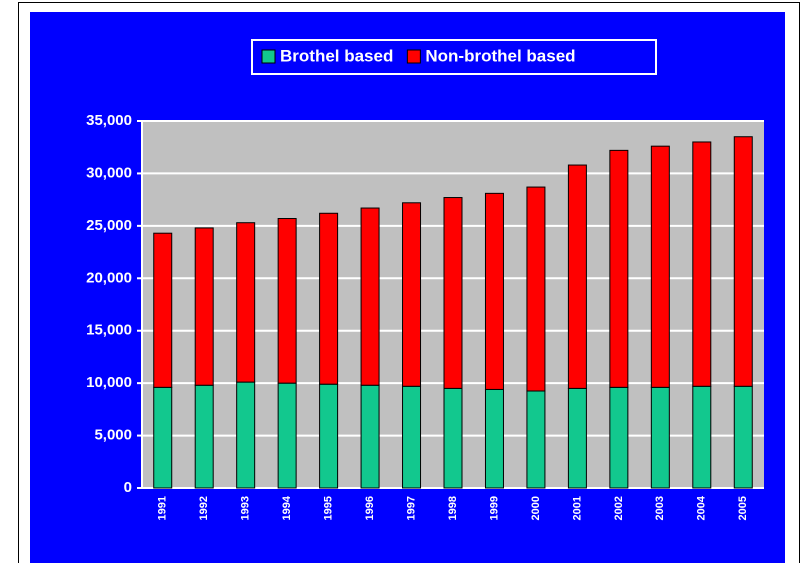 This screenshot has width=802, height=563. I want to click on legend-box, so click(454, 57).